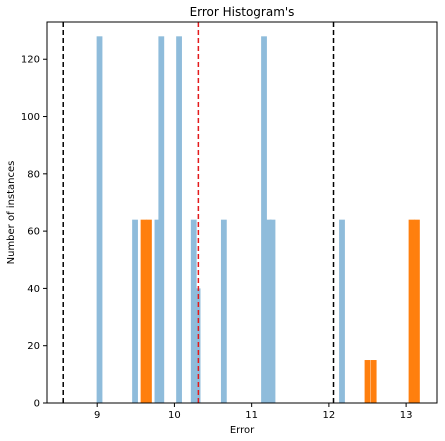  What do you see at coordinates (37, 404) in the screenshot?
I see `y-tick-label-1: 0` at bounding box center [37, 404].